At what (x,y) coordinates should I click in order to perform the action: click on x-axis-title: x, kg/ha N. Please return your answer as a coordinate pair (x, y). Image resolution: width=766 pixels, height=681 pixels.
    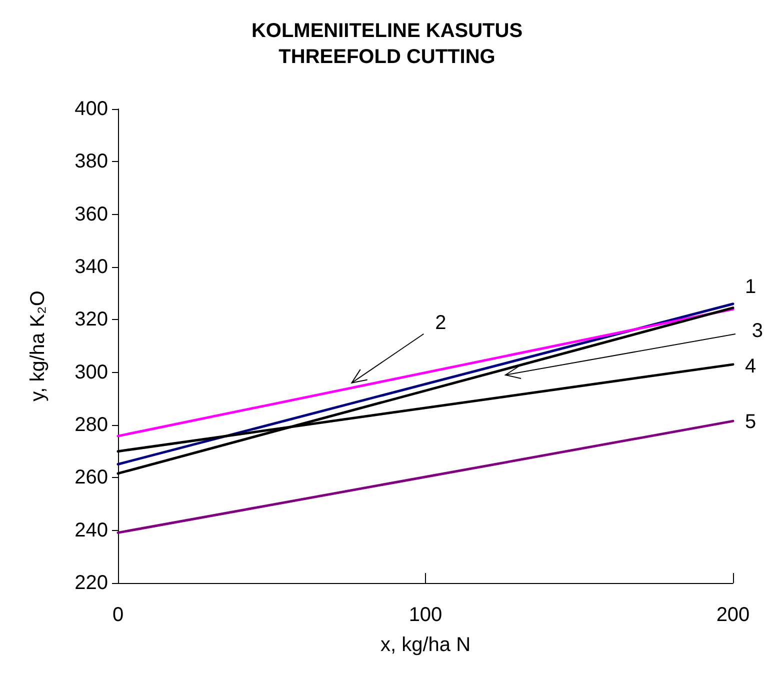
    Looking at the image, I should click on (425, 645).